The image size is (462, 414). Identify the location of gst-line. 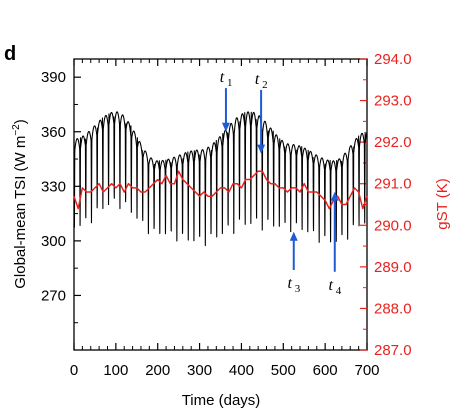
(220, 190).